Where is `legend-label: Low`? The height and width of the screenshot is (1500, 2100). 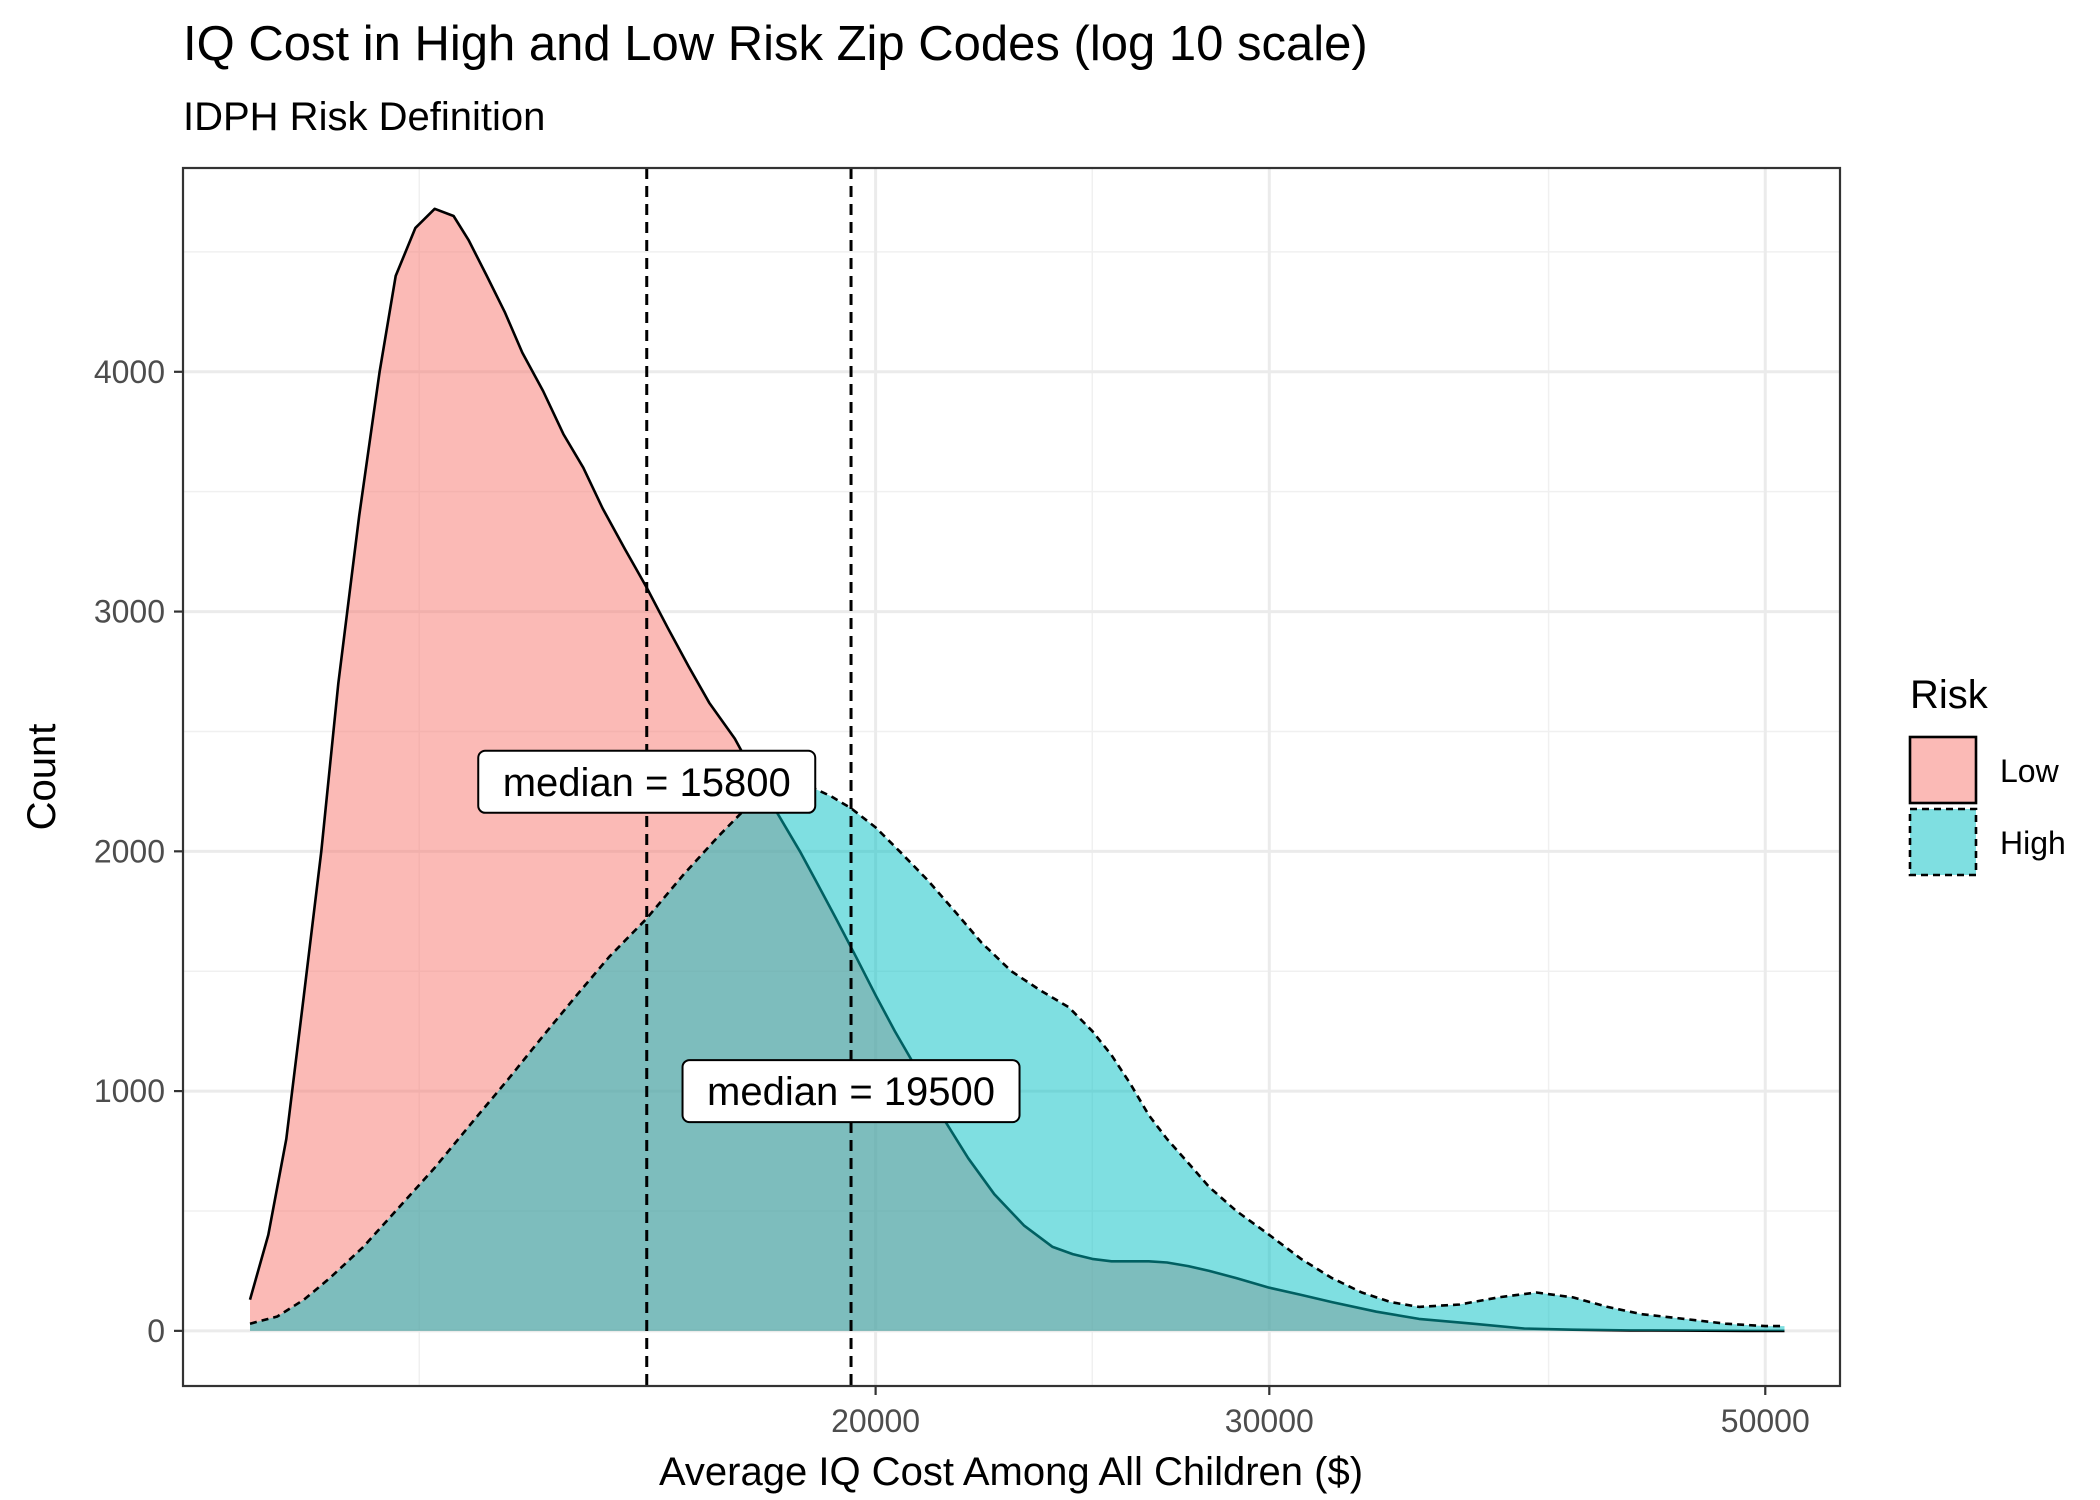
legend-label: Low is located at coordinates (2030, 771).